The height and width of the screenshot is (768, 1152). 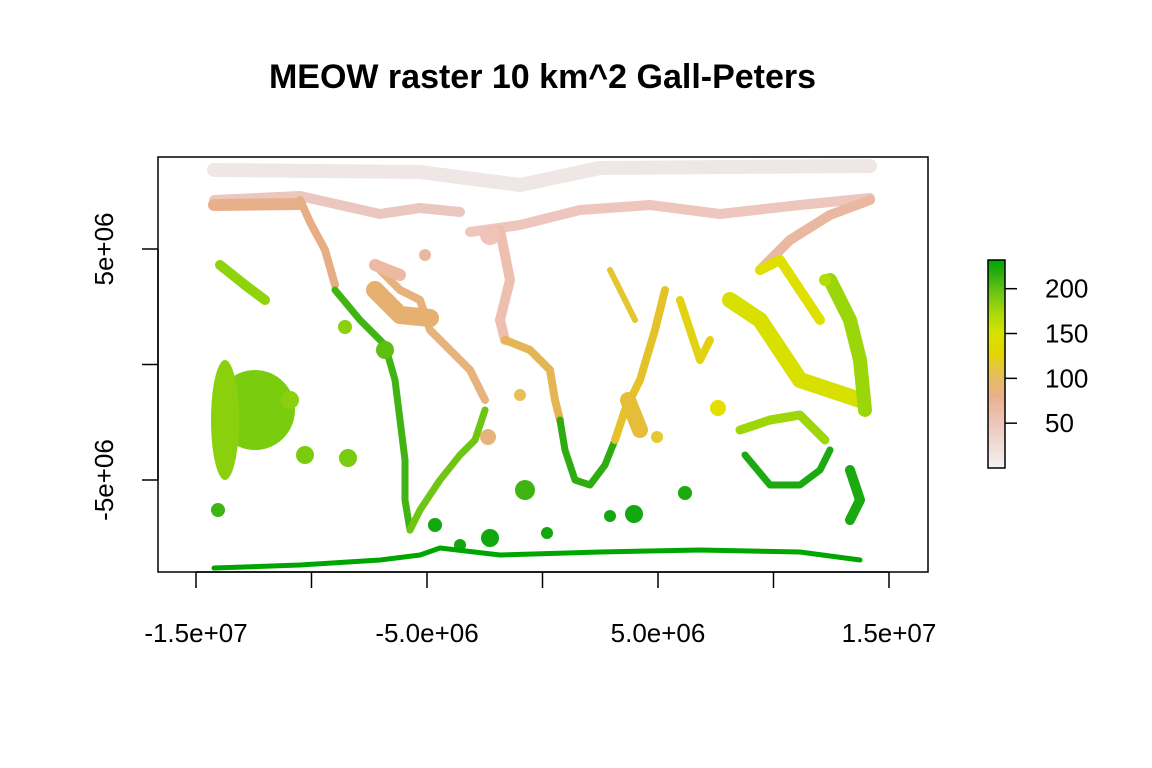 What do you see at coordinates (782, 427) in the screenshot?
I see `australia-north` at bounding box center [782, 427].